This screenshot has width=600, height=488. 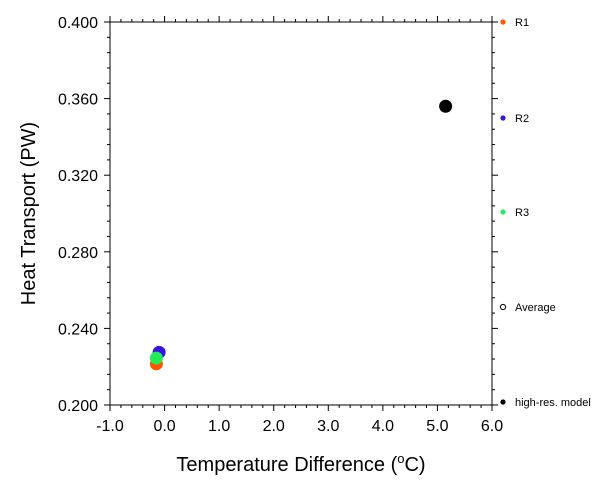 I want to click on x-axis-title-superscript: o, so click(x=400, y=458).